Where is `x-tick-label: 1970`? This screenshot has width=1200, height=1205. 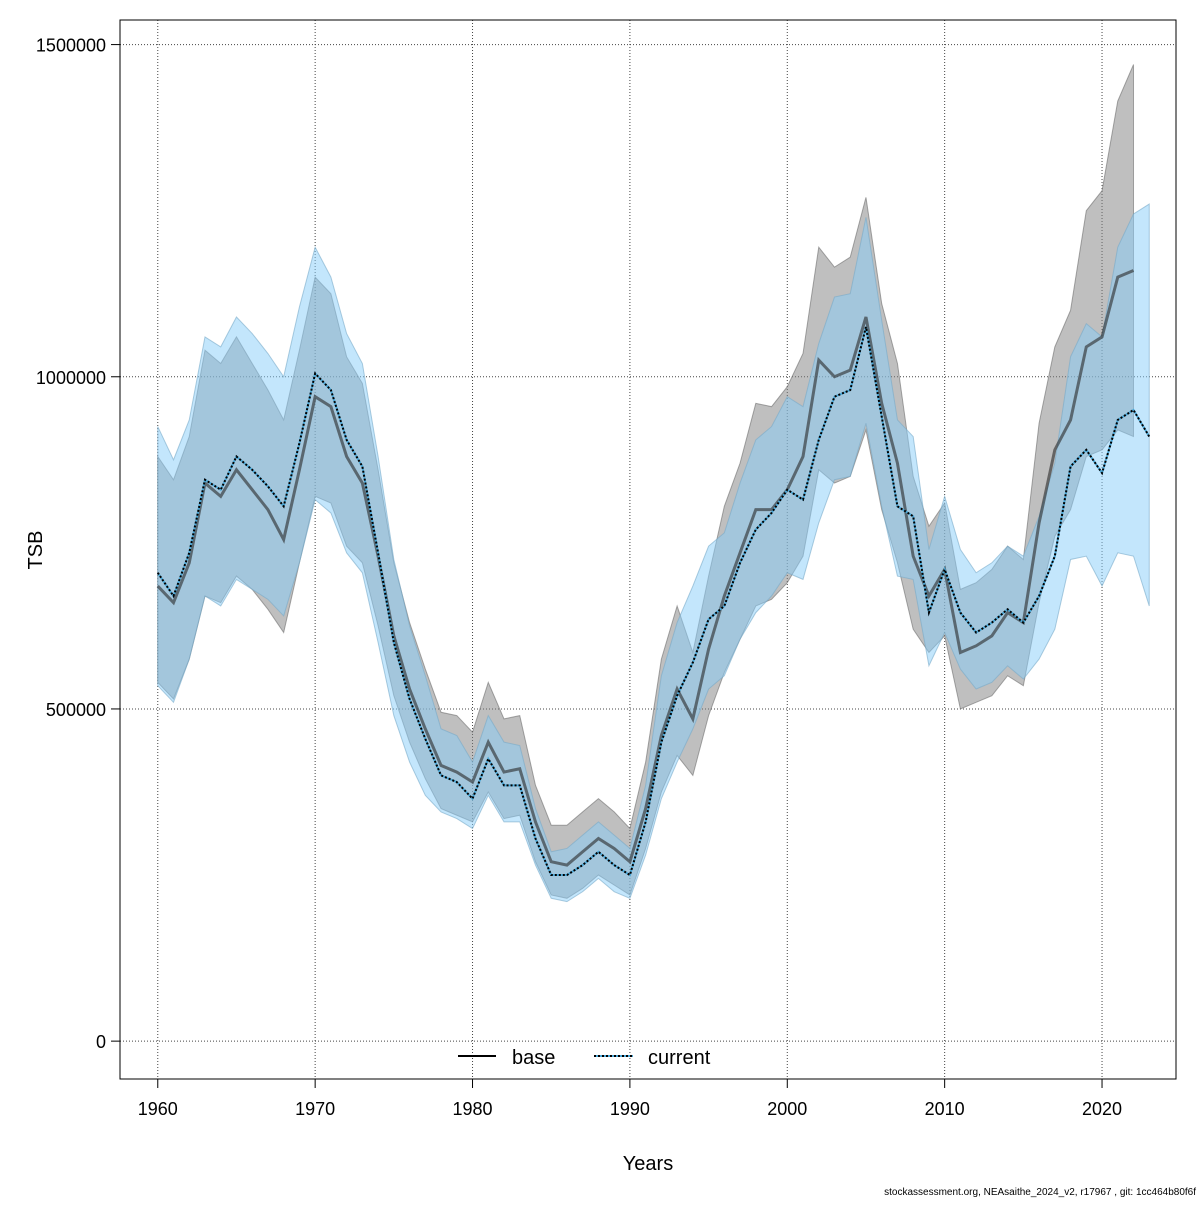
x-tick-label: 1970 is located at coordinates (315, 1109).